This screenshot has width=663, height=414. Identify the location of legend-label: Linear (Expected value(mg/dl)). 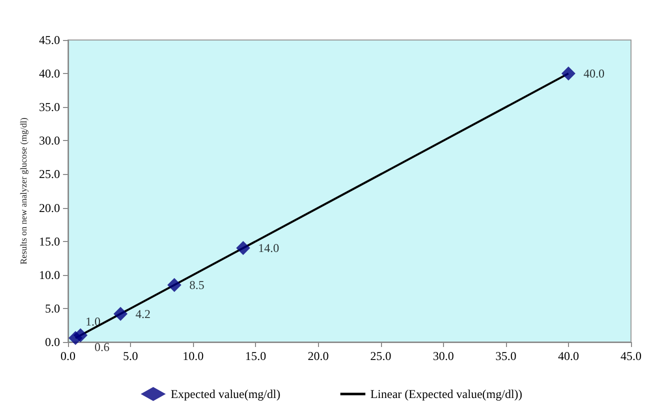
(446, 394).